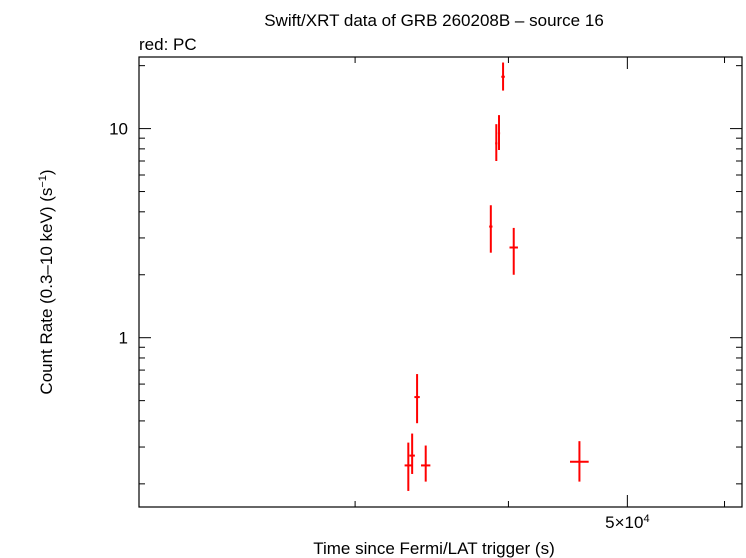 The width and height of the screenshot is (746, 558). I want to click on x-tick-label-mantissa: 5×10, so click(624, 522).